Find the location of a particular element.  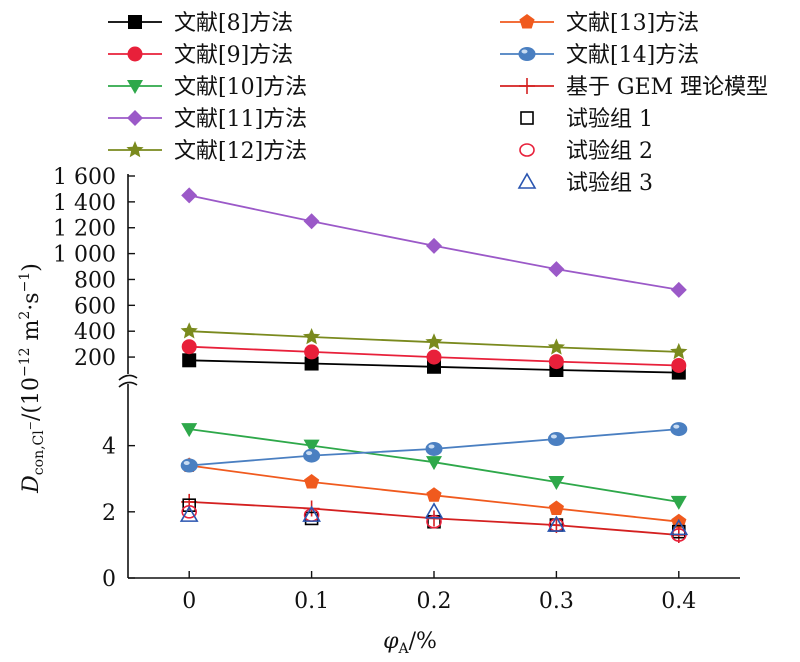

legend-label: 文献[10]方法 is located at coordinates (240, 87).